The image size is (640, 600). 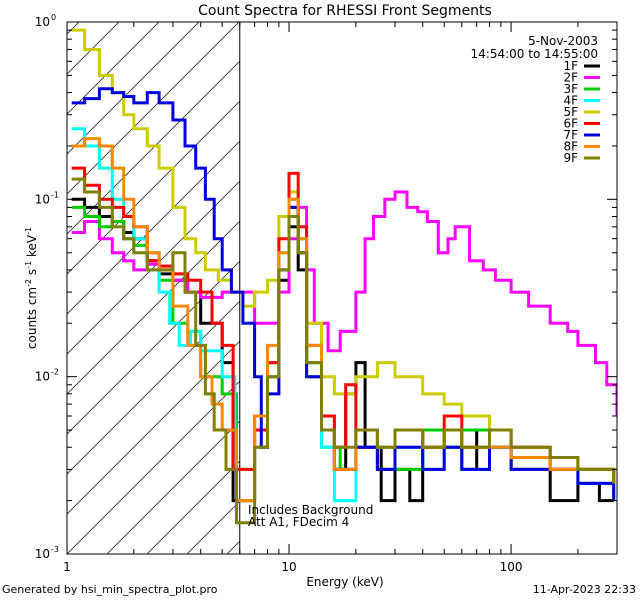 I want to click on legend-label: 4F, so click(x=570, y=101).